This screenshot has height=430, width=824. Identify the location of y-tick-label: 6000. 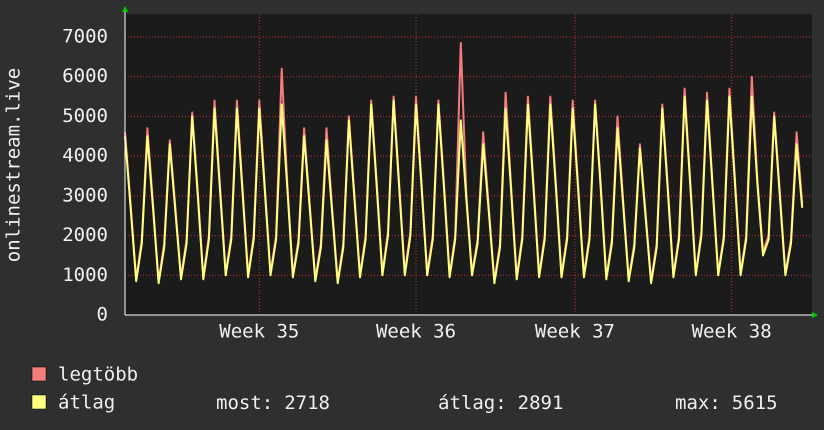
(85, 76).